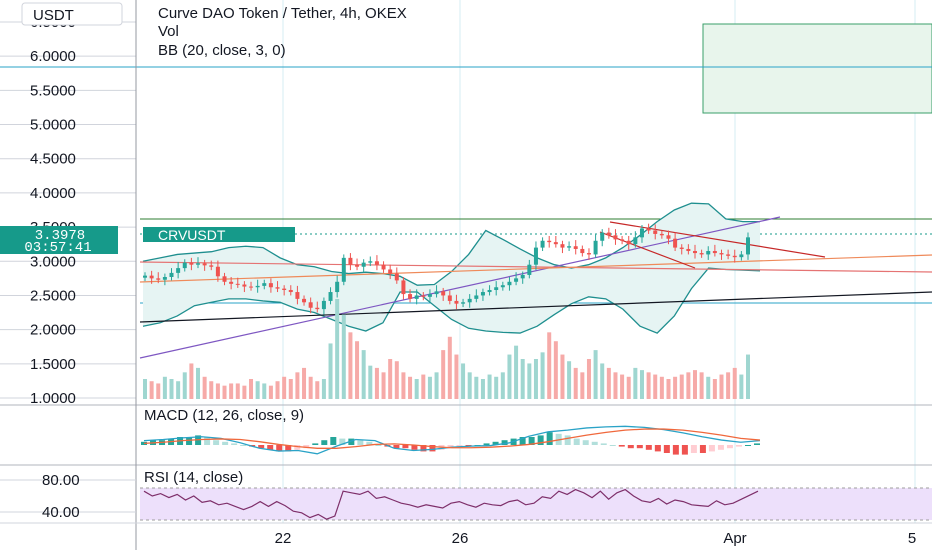  What do you see at coordinates (817, 68) in the screenshot?
I see `long-position-area` at bounding box center [817, 68].